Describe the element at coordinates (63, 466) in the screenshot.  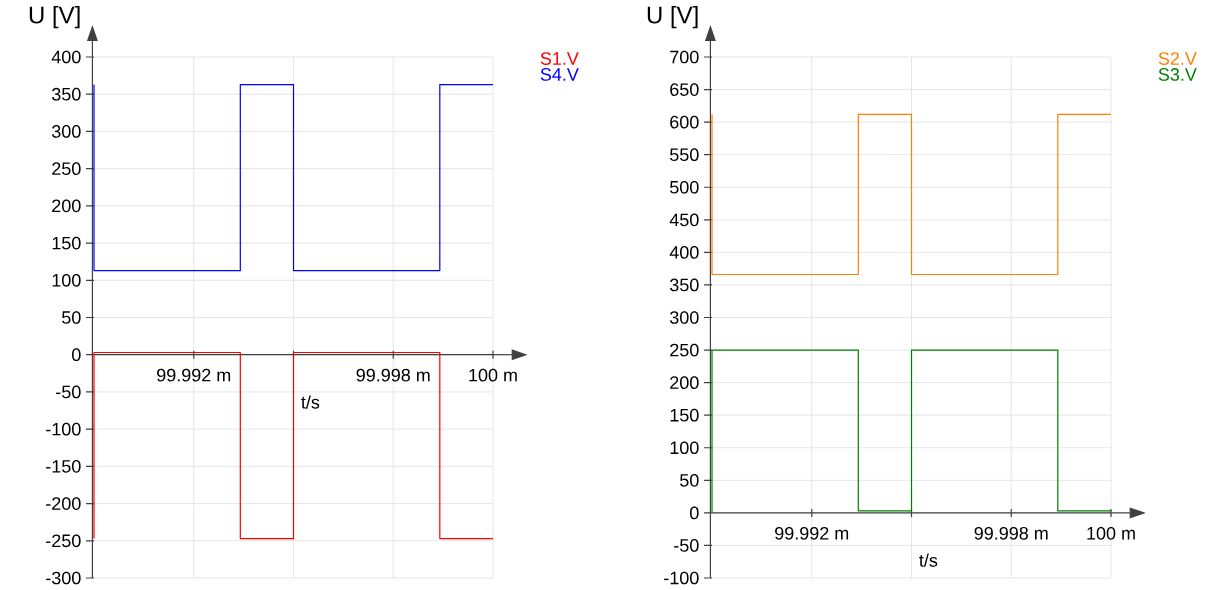
I see `y-tick-label: -150` at that location.